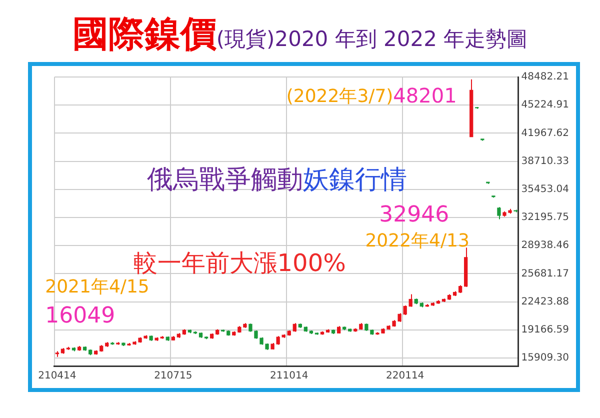 This screenshot has width=600, height=418. I want to click on annotation: 16049, so click(80, 316).